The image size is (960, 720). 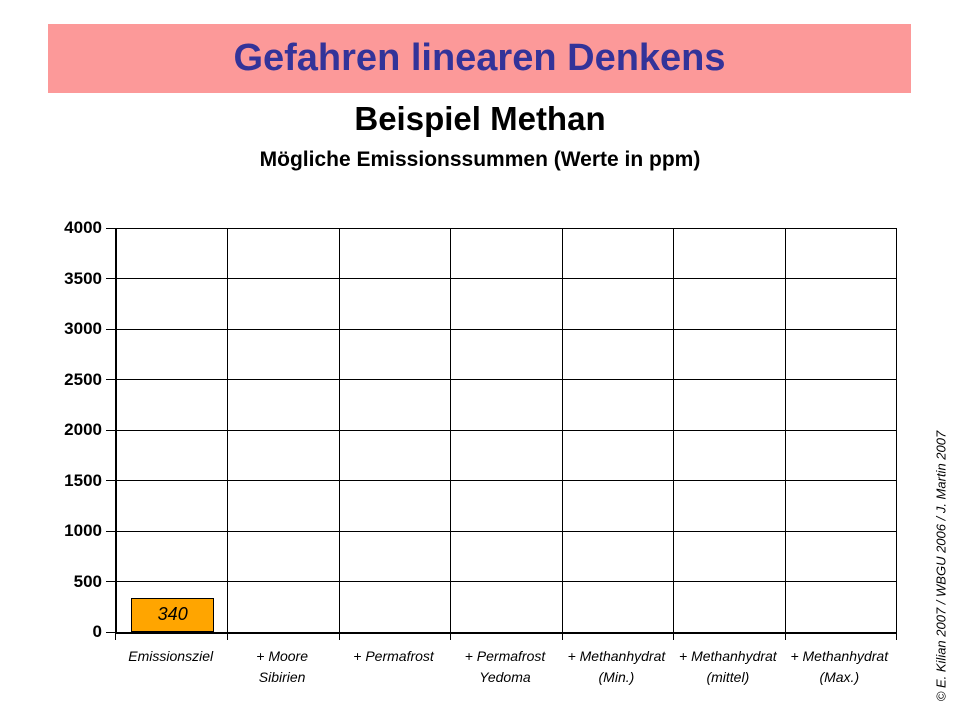 What do you see at coordinates (83, 227) in the screenshot?
I see `y-axis-tick-label: 4000` at bounding box center [83, 227].